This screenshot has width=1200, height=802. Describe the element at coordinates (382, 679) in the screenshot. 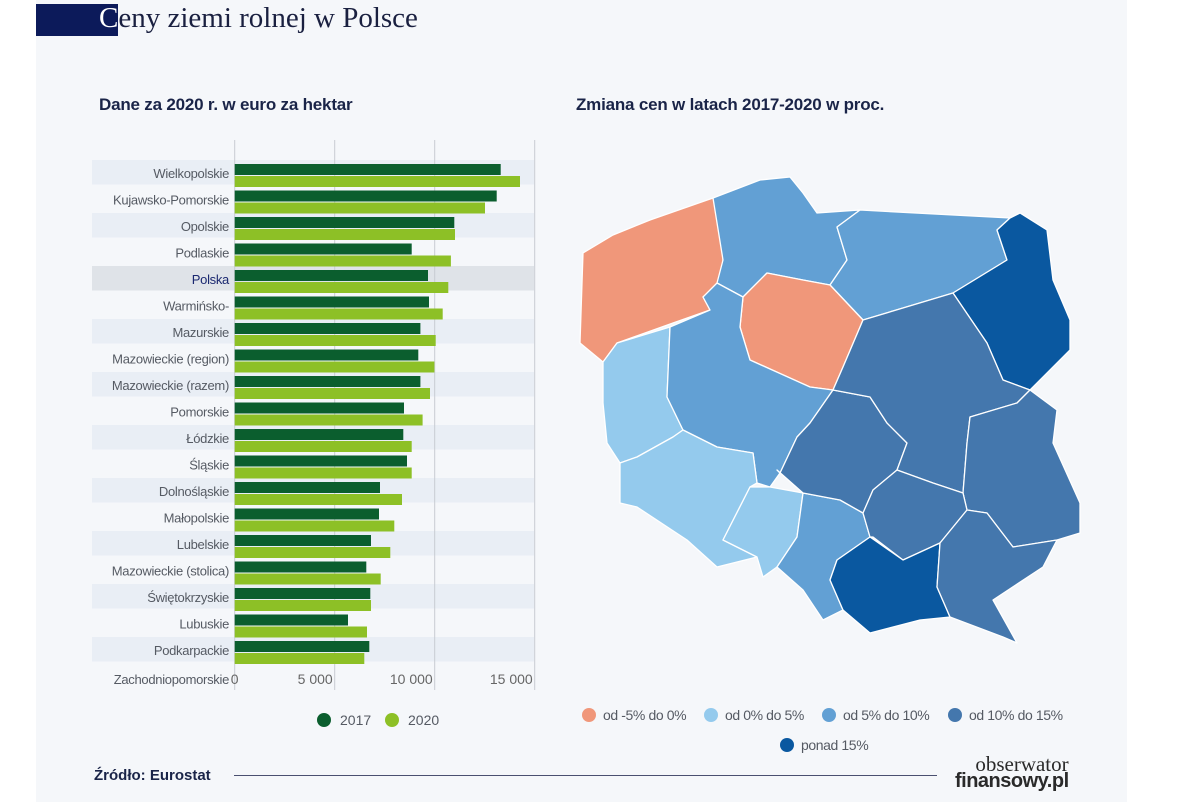

I see `x-tick-labels: 0 5 000 10 000 15 000` at that location.